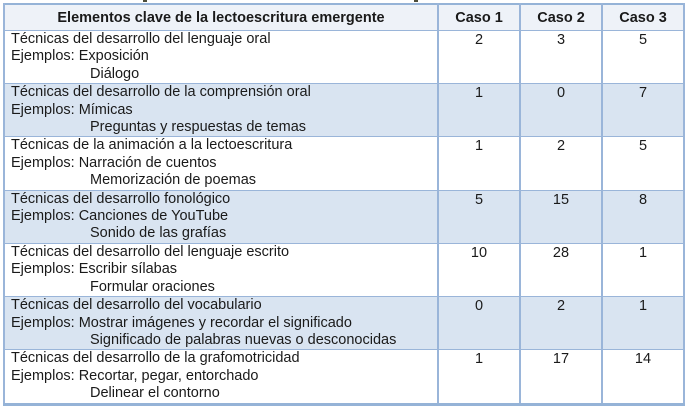  I want to click on examples-line: Ejemplos: Canciones de YouTube, so click(221, 216).